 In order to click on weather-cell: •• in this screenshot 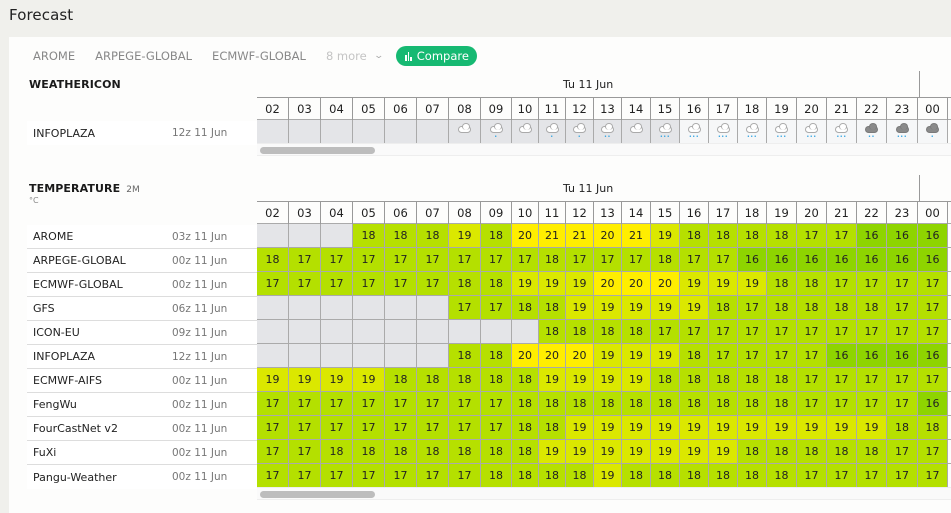, I will do `click(608, 131)`.